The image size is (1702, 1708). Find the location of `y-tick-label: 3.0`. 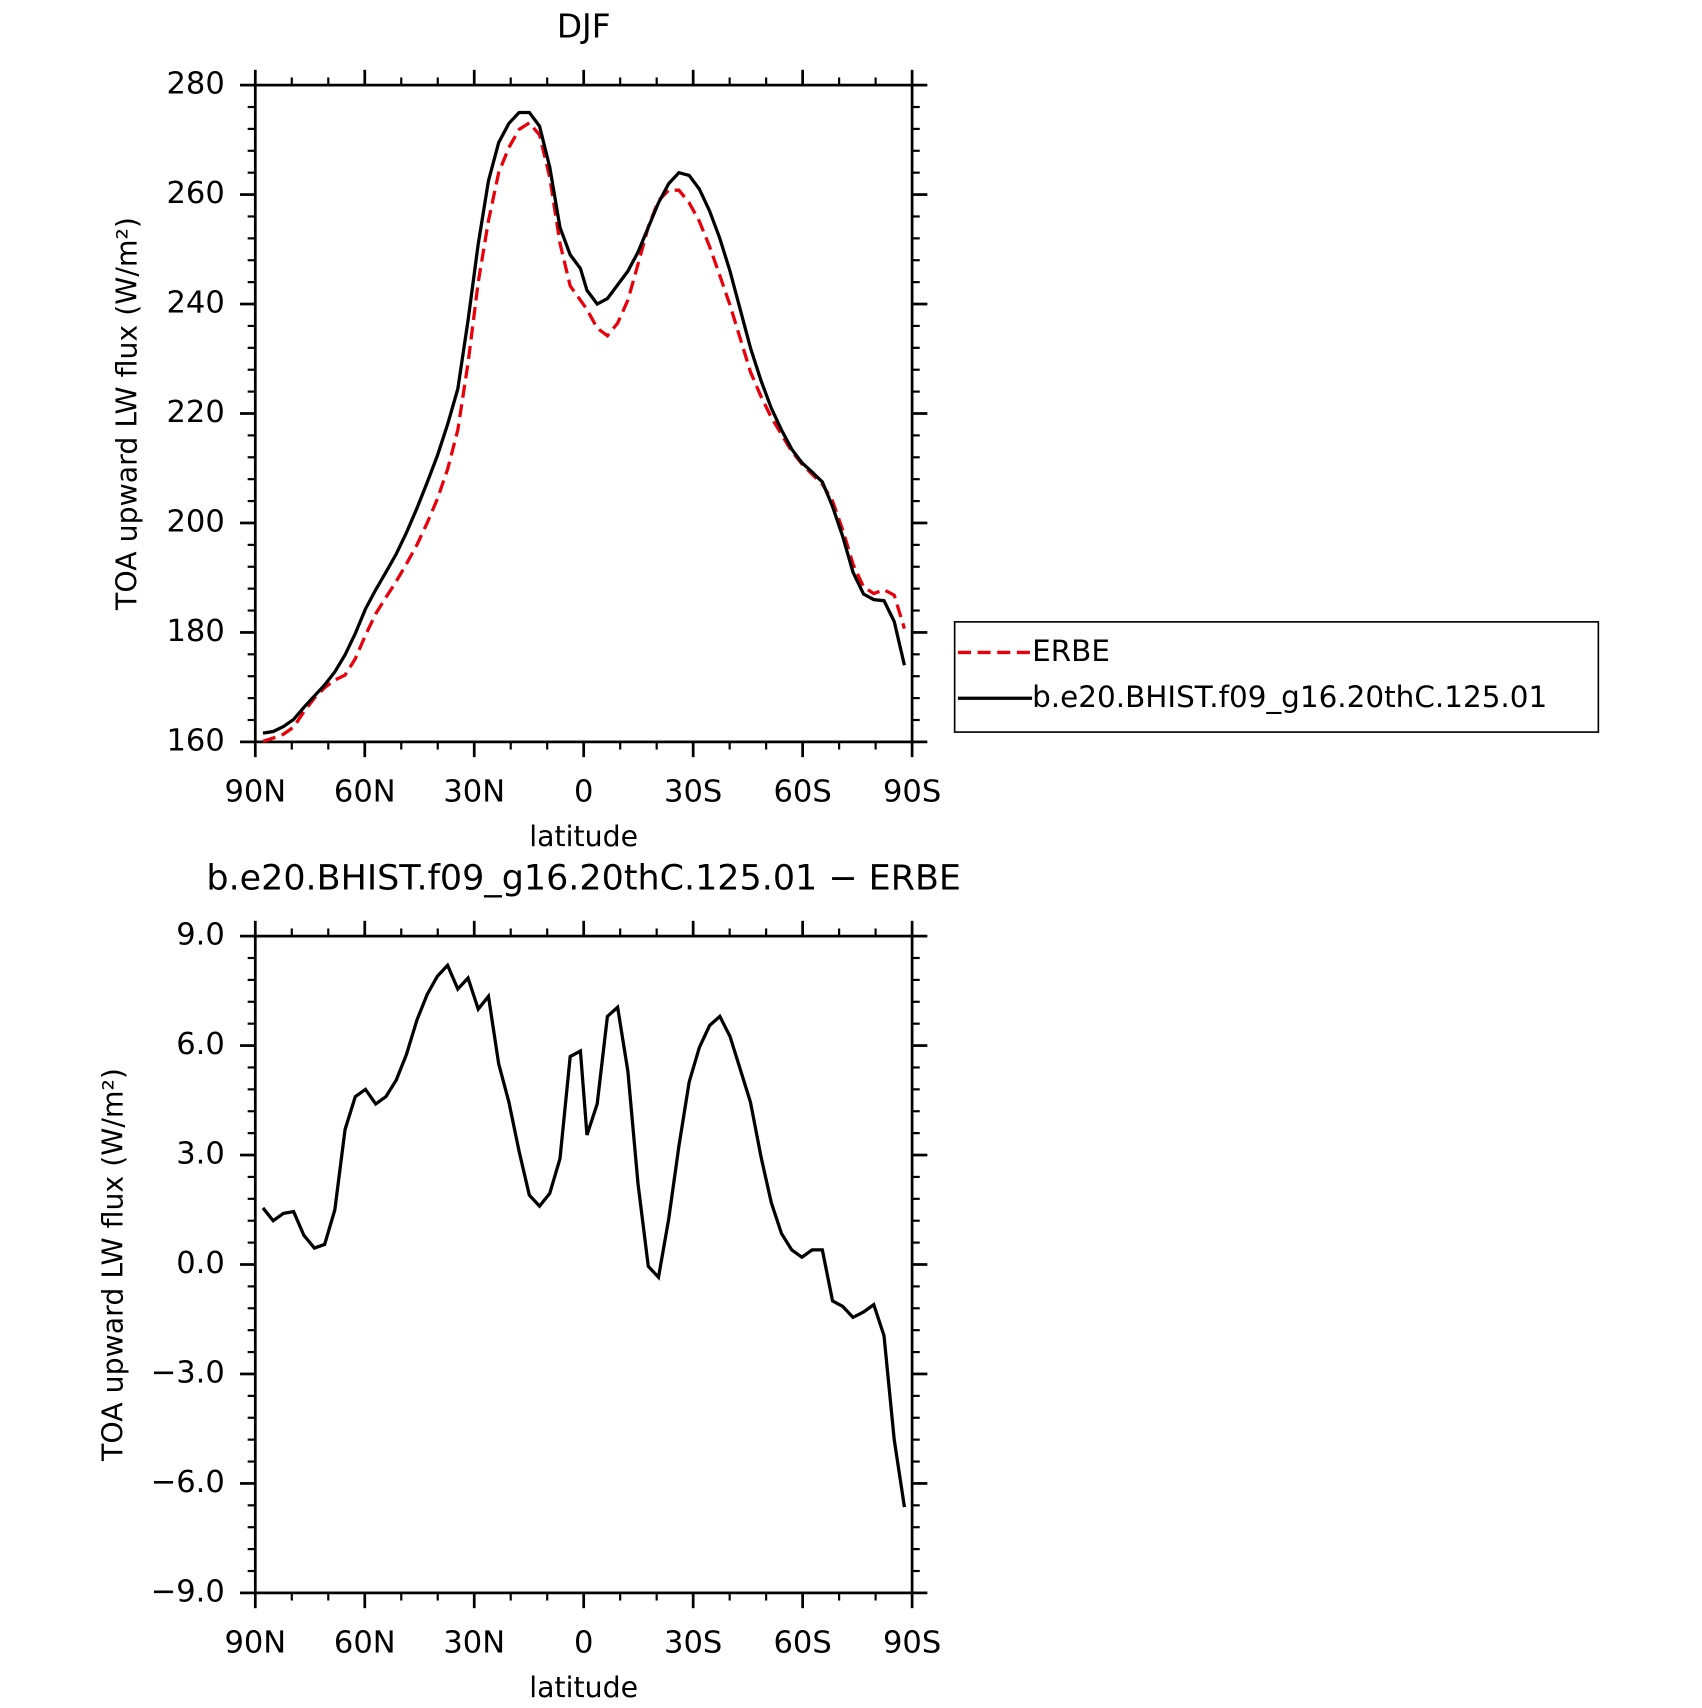

y-tick-label: 3.0 is located at coordinates (200, 1154).